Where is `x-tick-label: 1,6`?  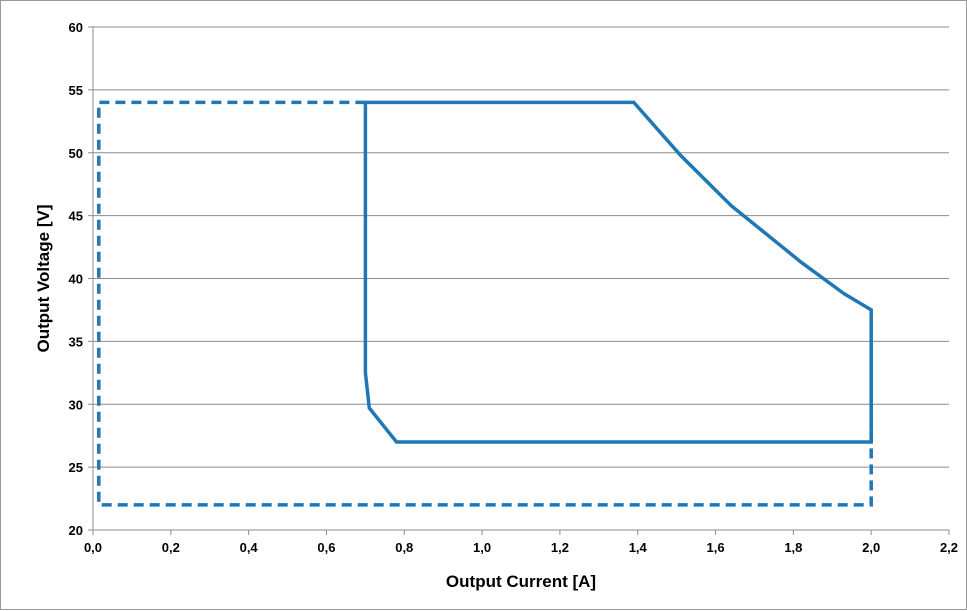 x-tick-label: 1,6 is located at coordinates (716, 547).